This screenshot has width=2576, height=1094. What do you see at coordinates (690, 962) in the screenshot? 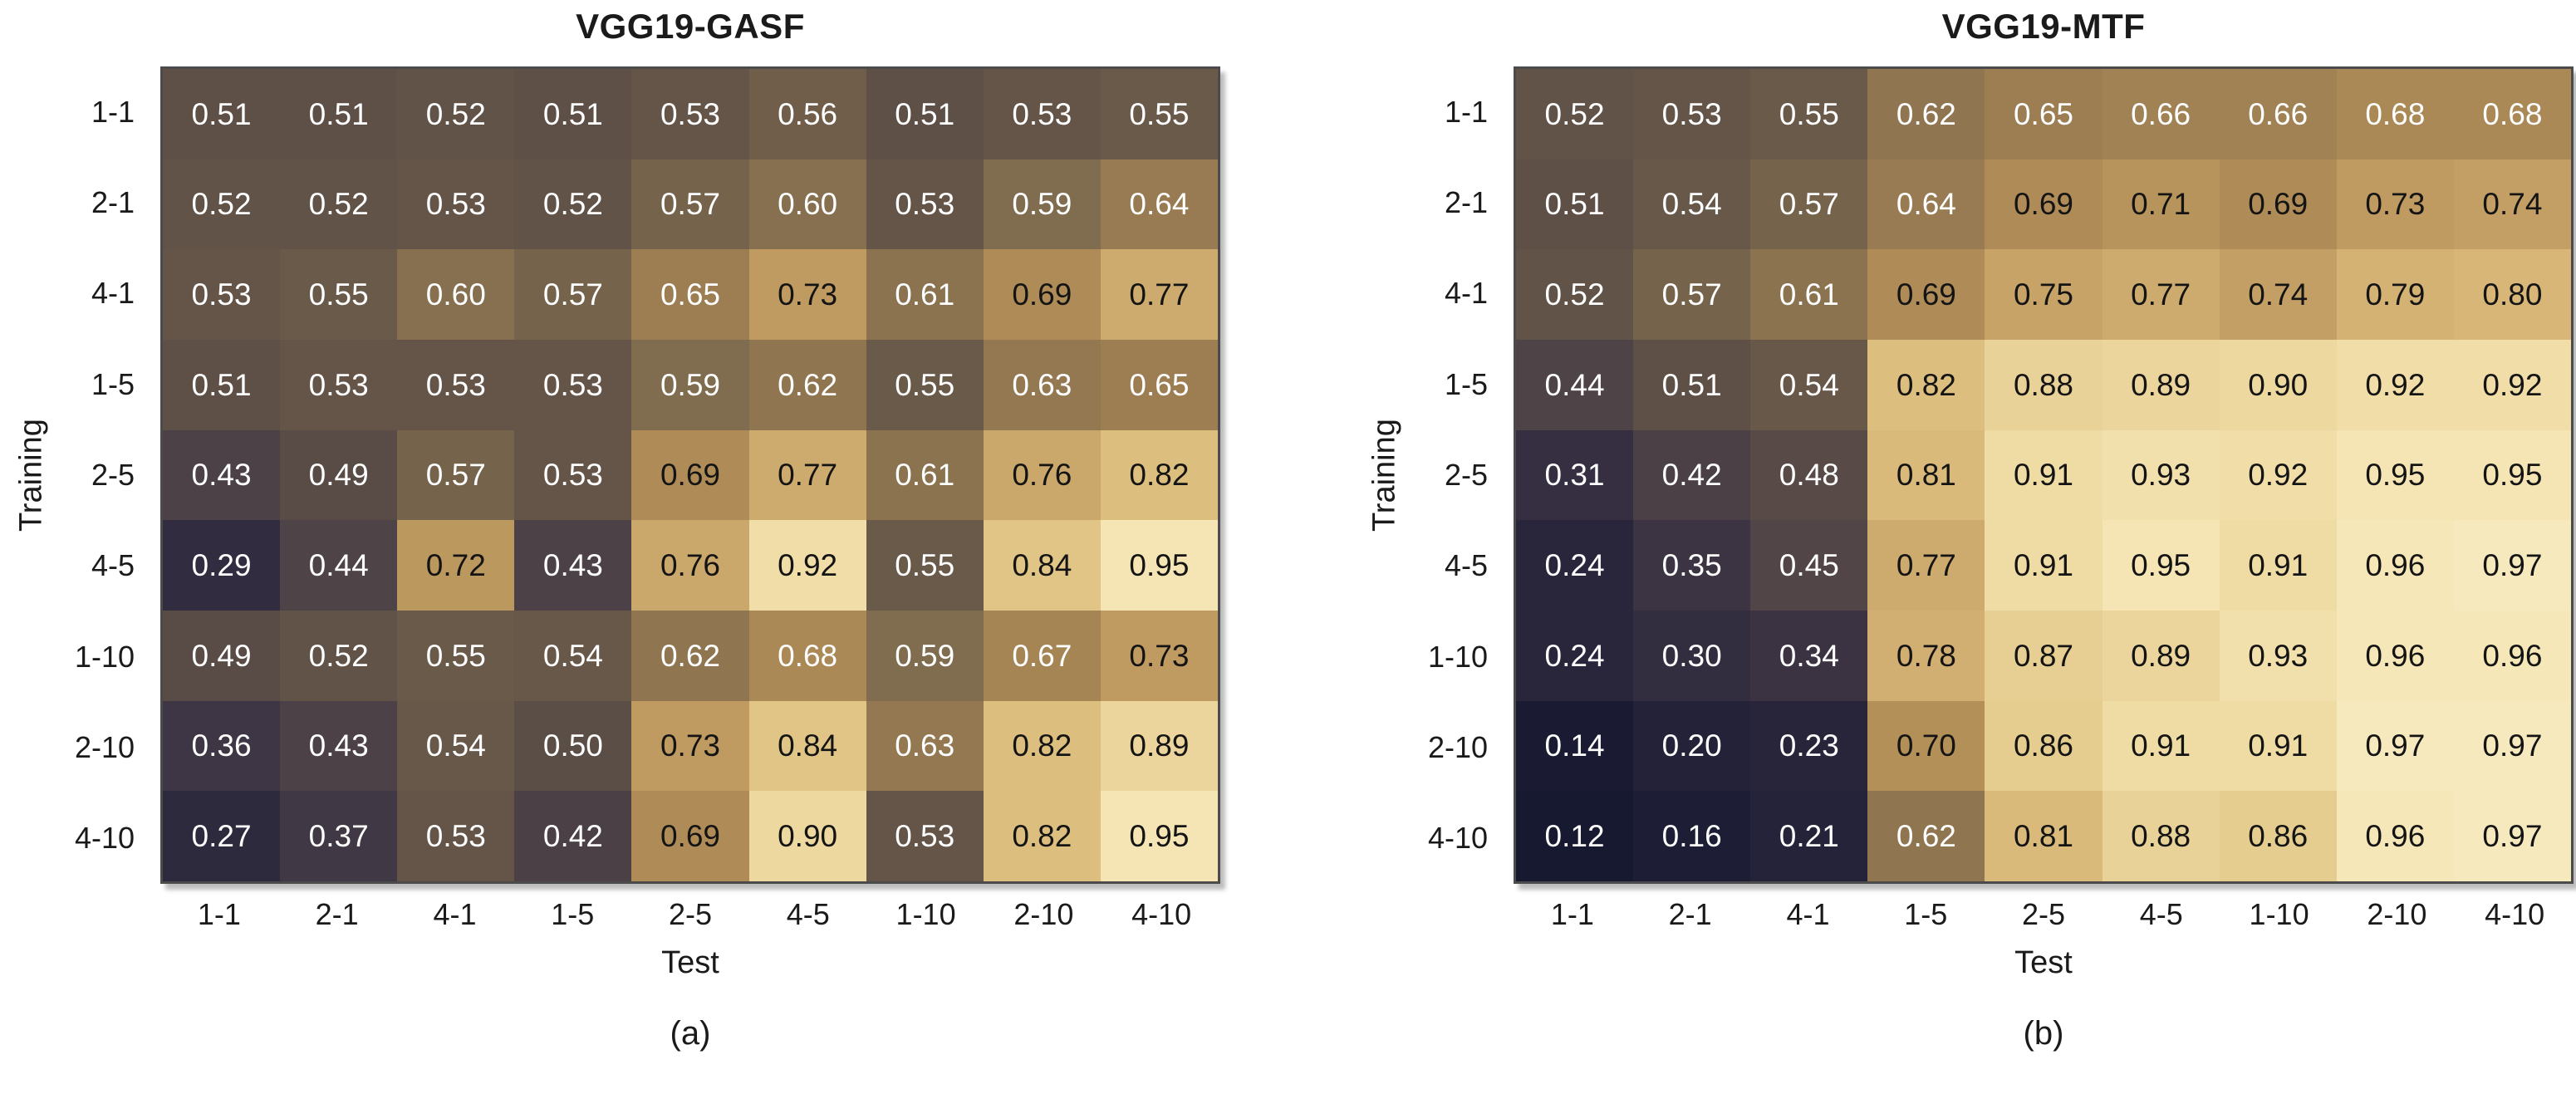
I see `panel-a-x-axis-label: Test` at bounding box center [690, 962].